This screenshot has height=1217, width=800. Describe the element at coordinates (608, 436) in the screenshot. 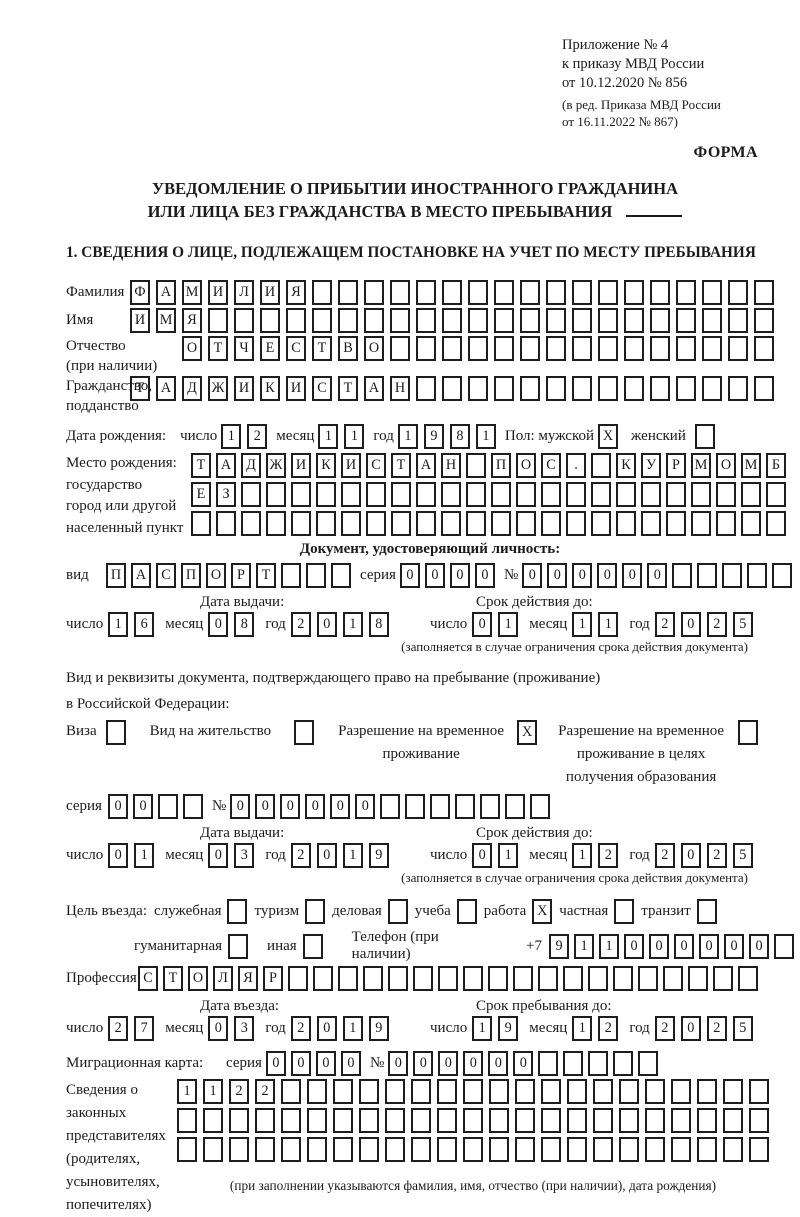

I see `male-checkbox: X` at that location.